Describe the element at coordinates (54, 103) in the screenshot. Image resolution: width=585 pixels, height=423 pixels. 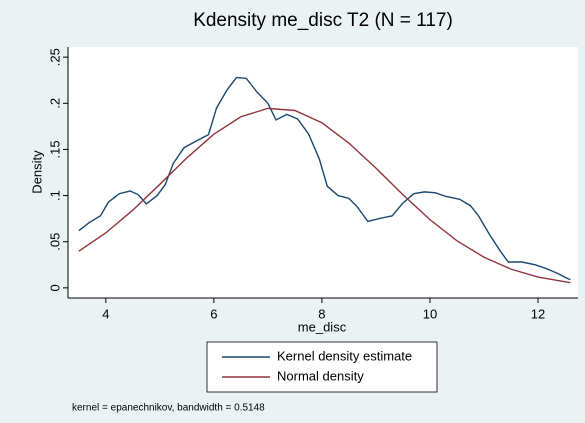
I see `y-tick-label: .2` at that location.